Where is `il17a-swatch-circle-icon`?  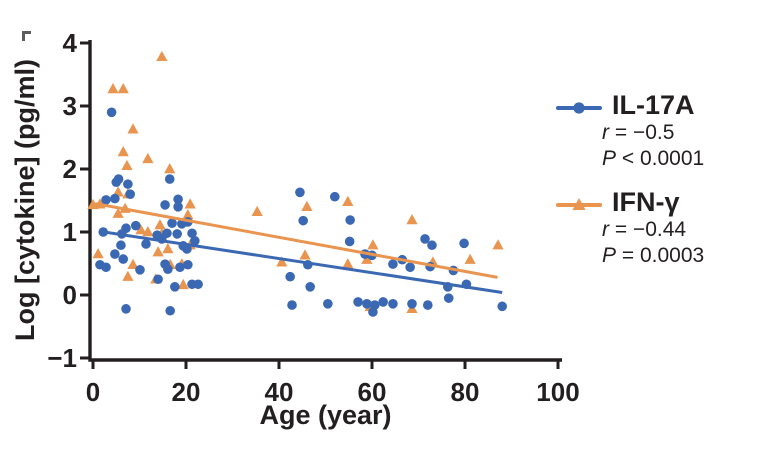 il17a-swatch-circle-icon is located at coordinates (579, 108).